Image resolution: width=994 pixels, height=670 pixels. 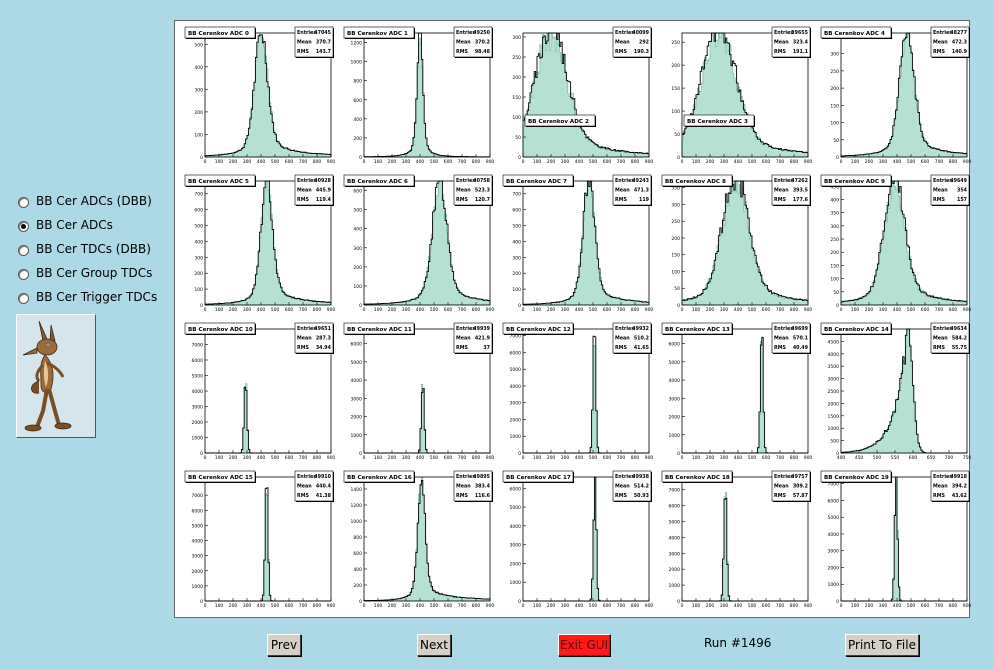 I want to click on x-tick-label: 300, so click(x=247, y=162).